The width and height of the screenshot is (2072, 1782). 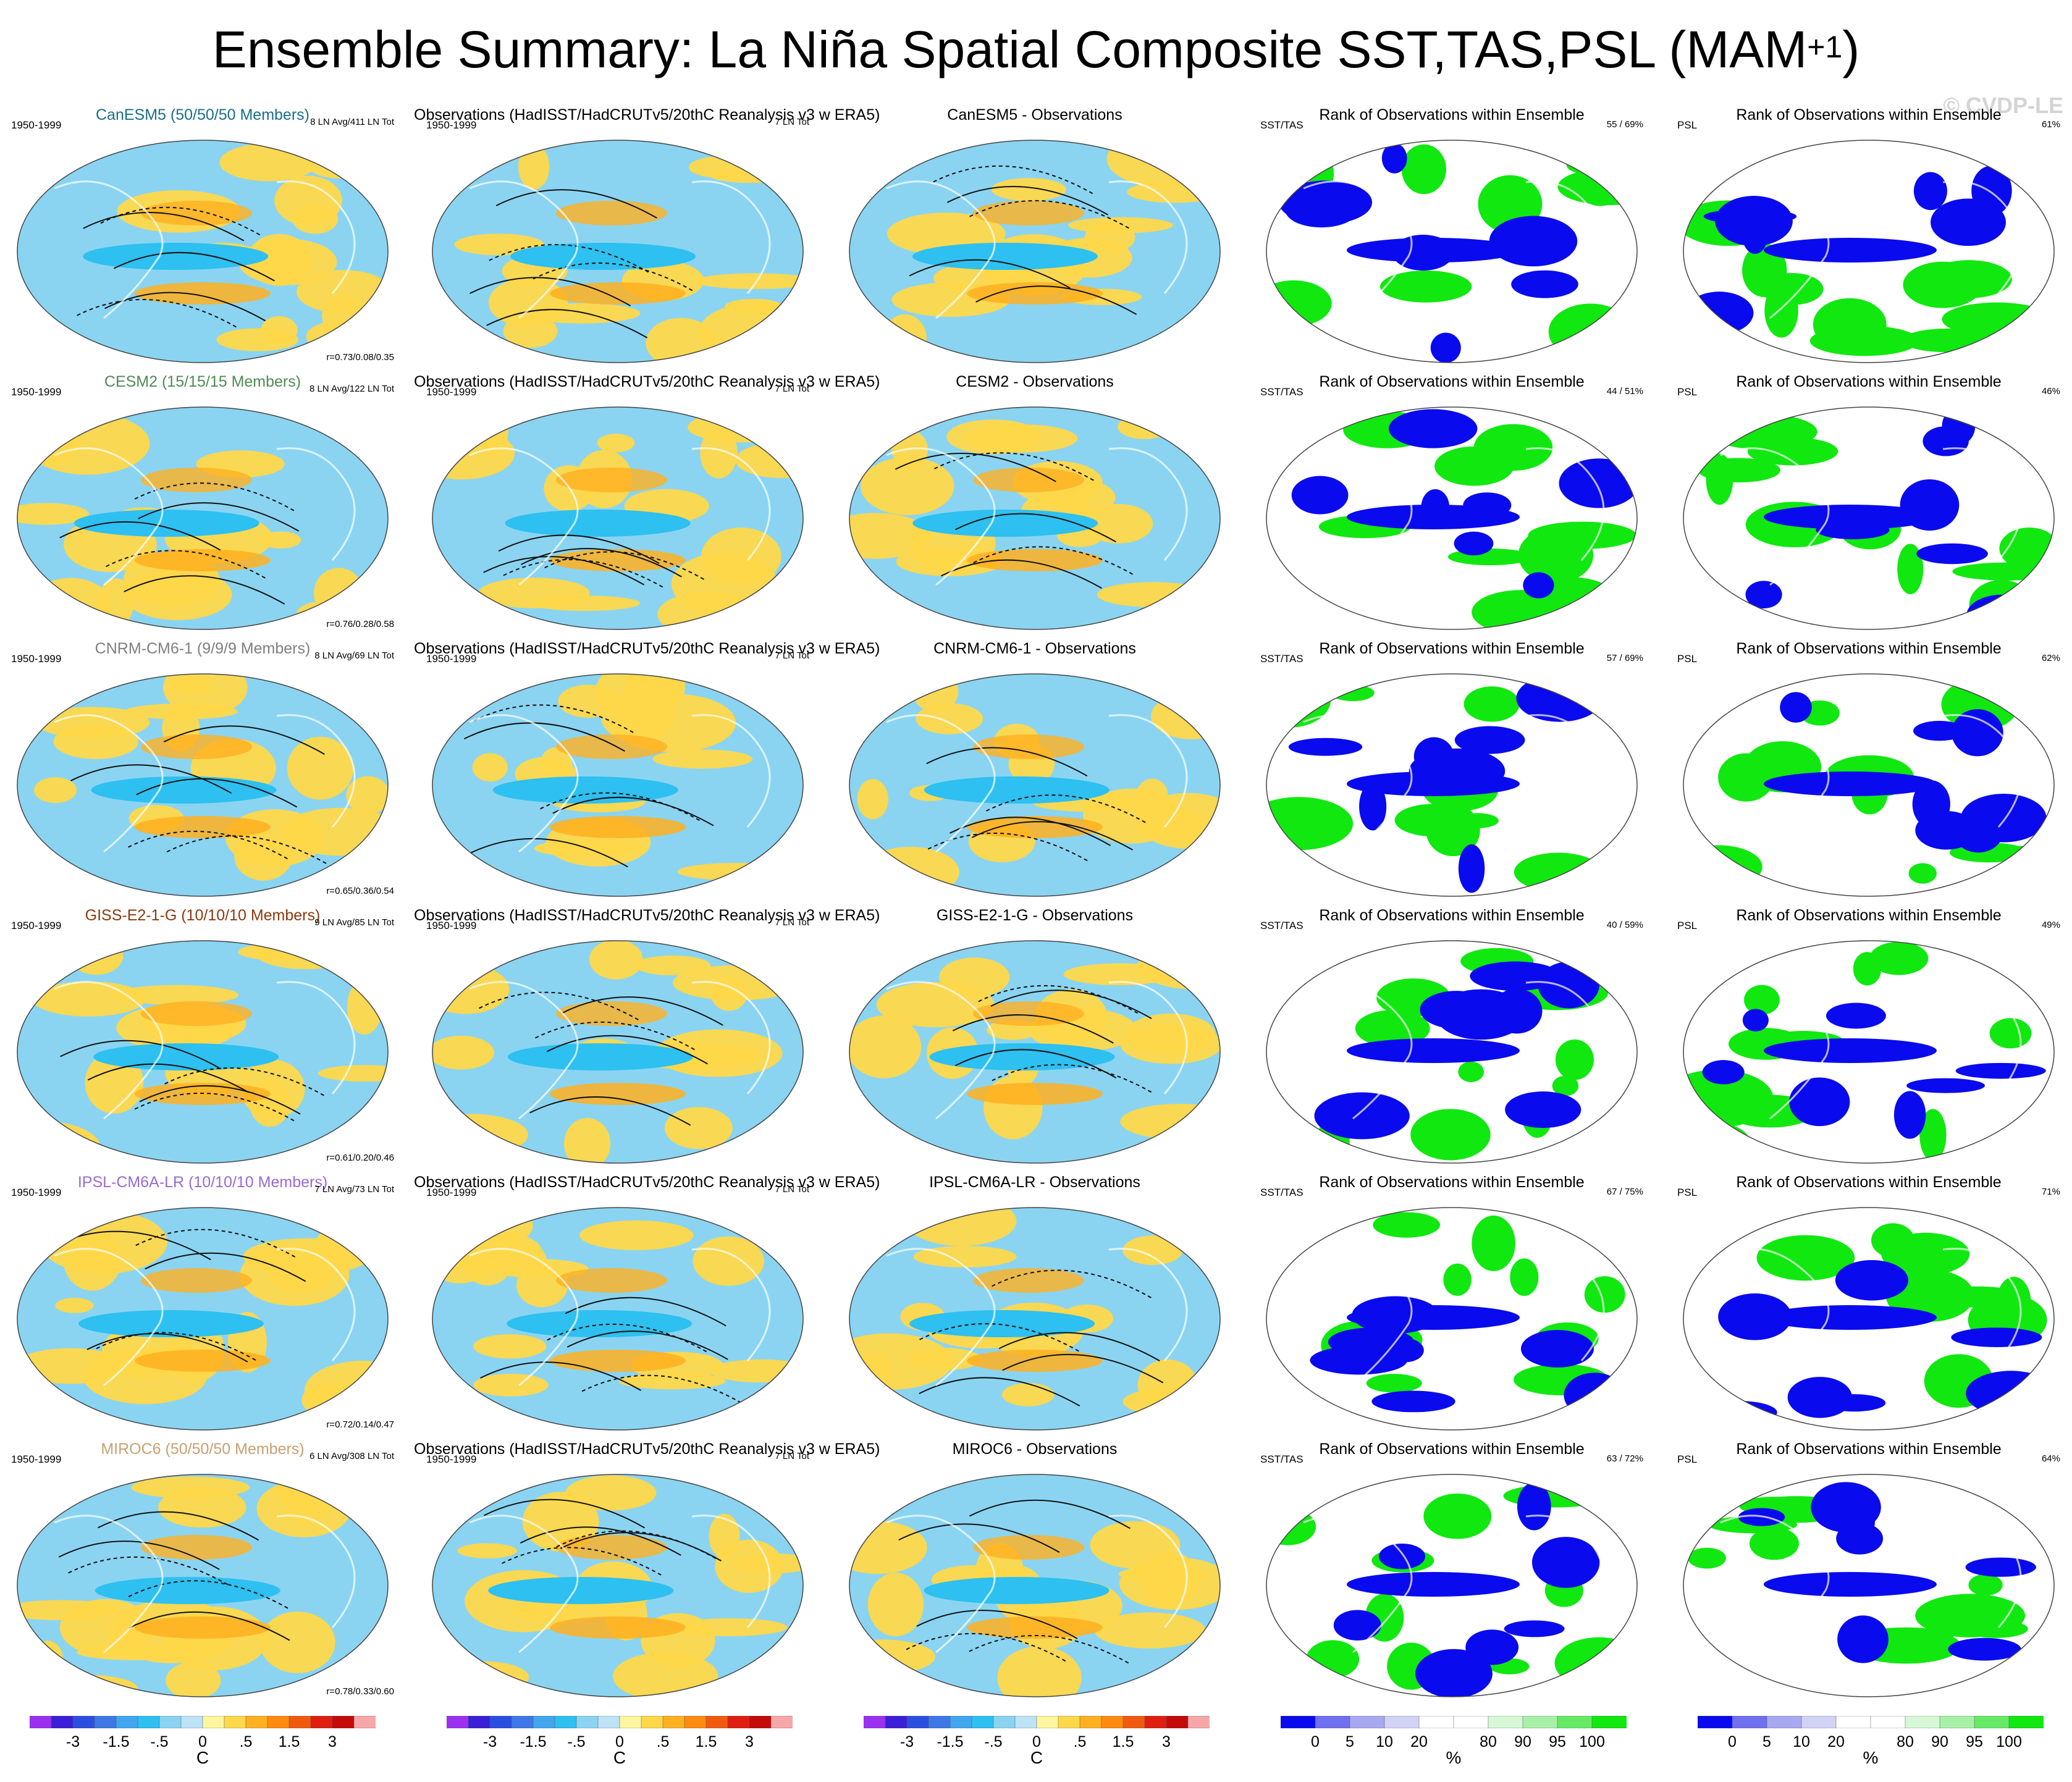 What do you see at coordinates (203, 1449) in the screenshot?
I see `model-title: MIROC6 (50/50/50 Members)` at bounding box center [203, 1449].